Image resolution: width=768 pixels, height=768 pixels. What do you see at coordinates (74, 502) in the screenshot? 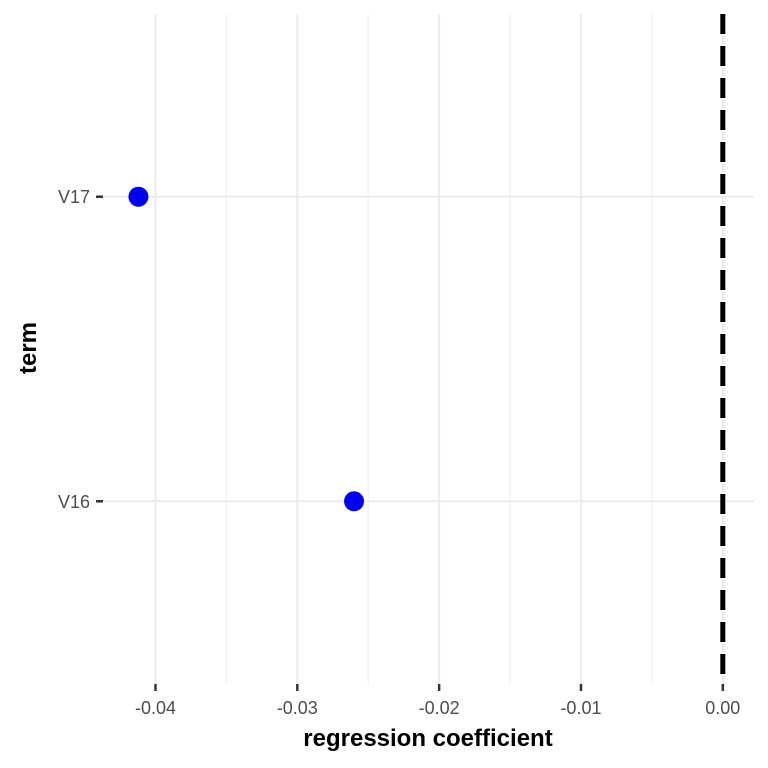
I see `y-tick-label-v16: V16` at bounding box center [74, 502].